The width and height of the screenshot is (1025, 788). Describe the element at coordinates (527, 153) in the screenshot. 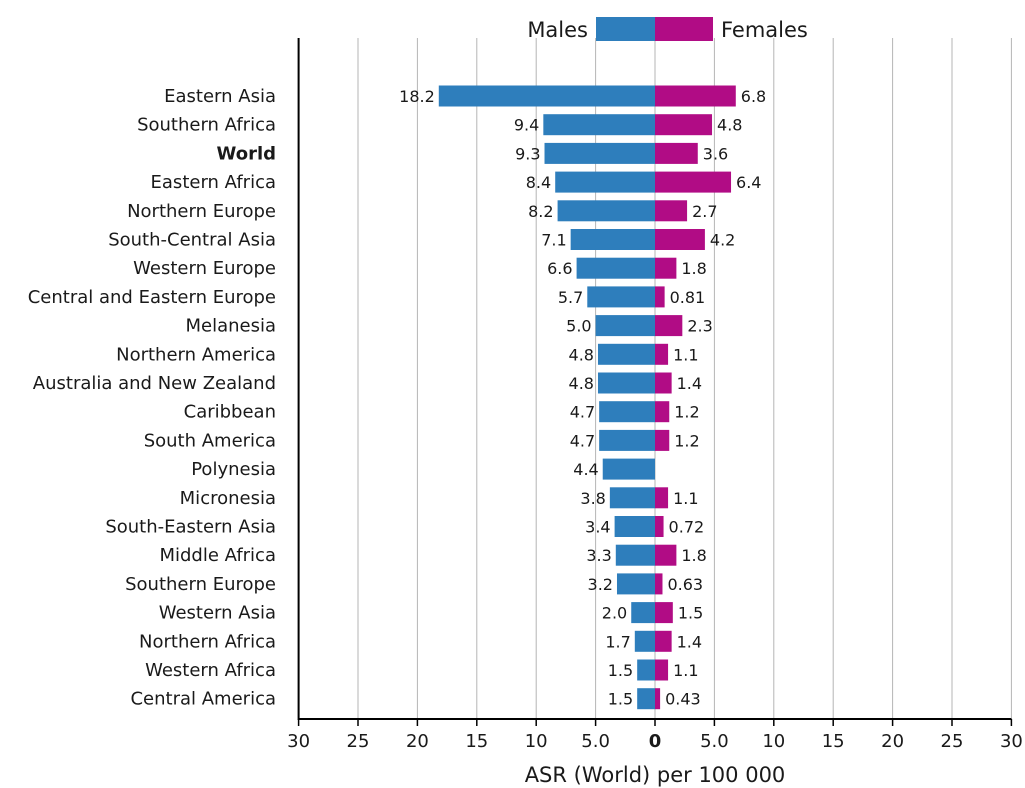

I see `data-label-males: 9.3` at that location.